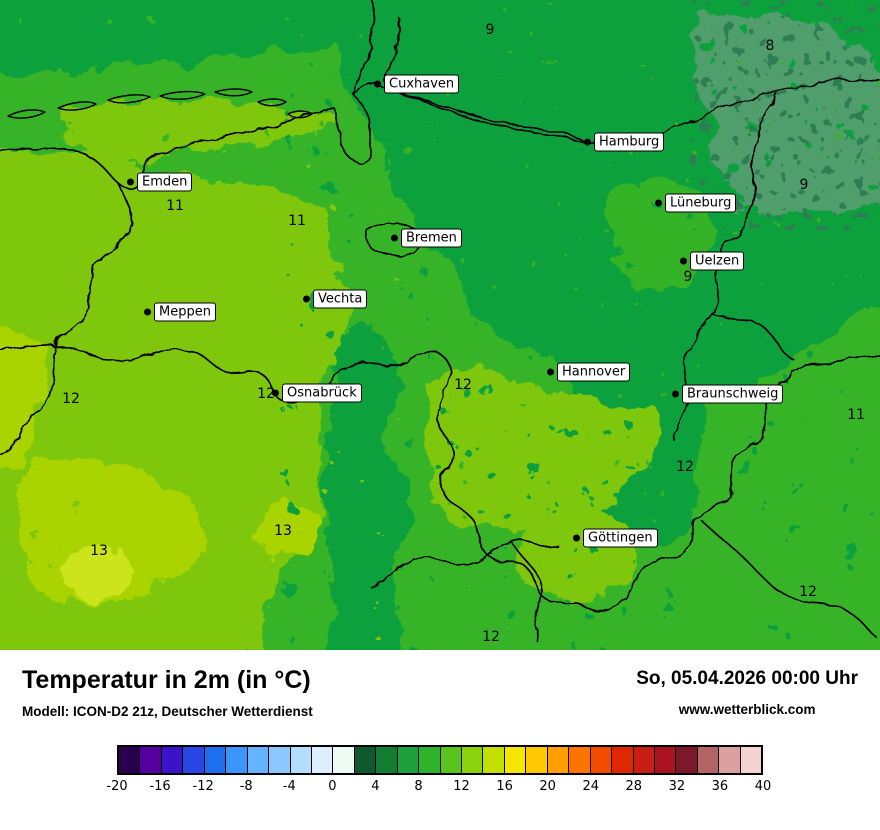 This screenshot has height=830, width=880. I want to click on city-marker: Uelzen, so click(712, 261).